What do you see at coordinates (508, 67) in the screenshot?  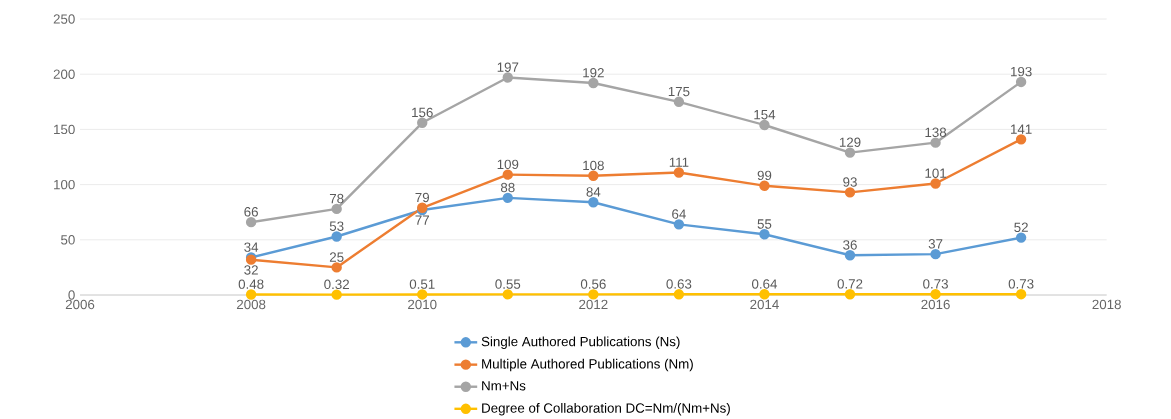 I see `data-label: 197` at bounding box center [508, 67].